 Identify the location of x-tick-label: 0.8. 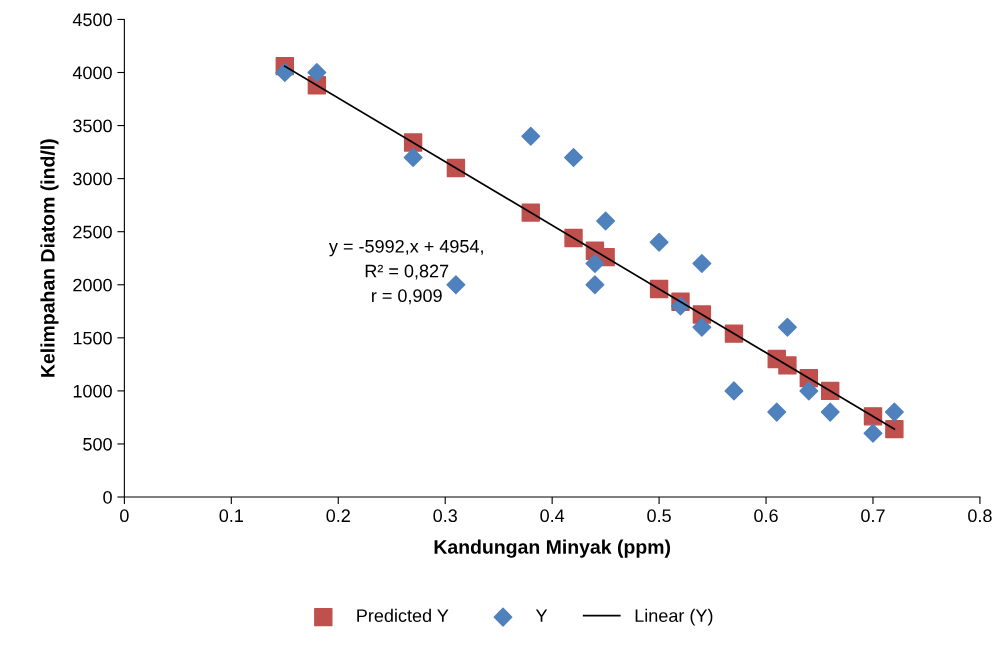
(980, 516).